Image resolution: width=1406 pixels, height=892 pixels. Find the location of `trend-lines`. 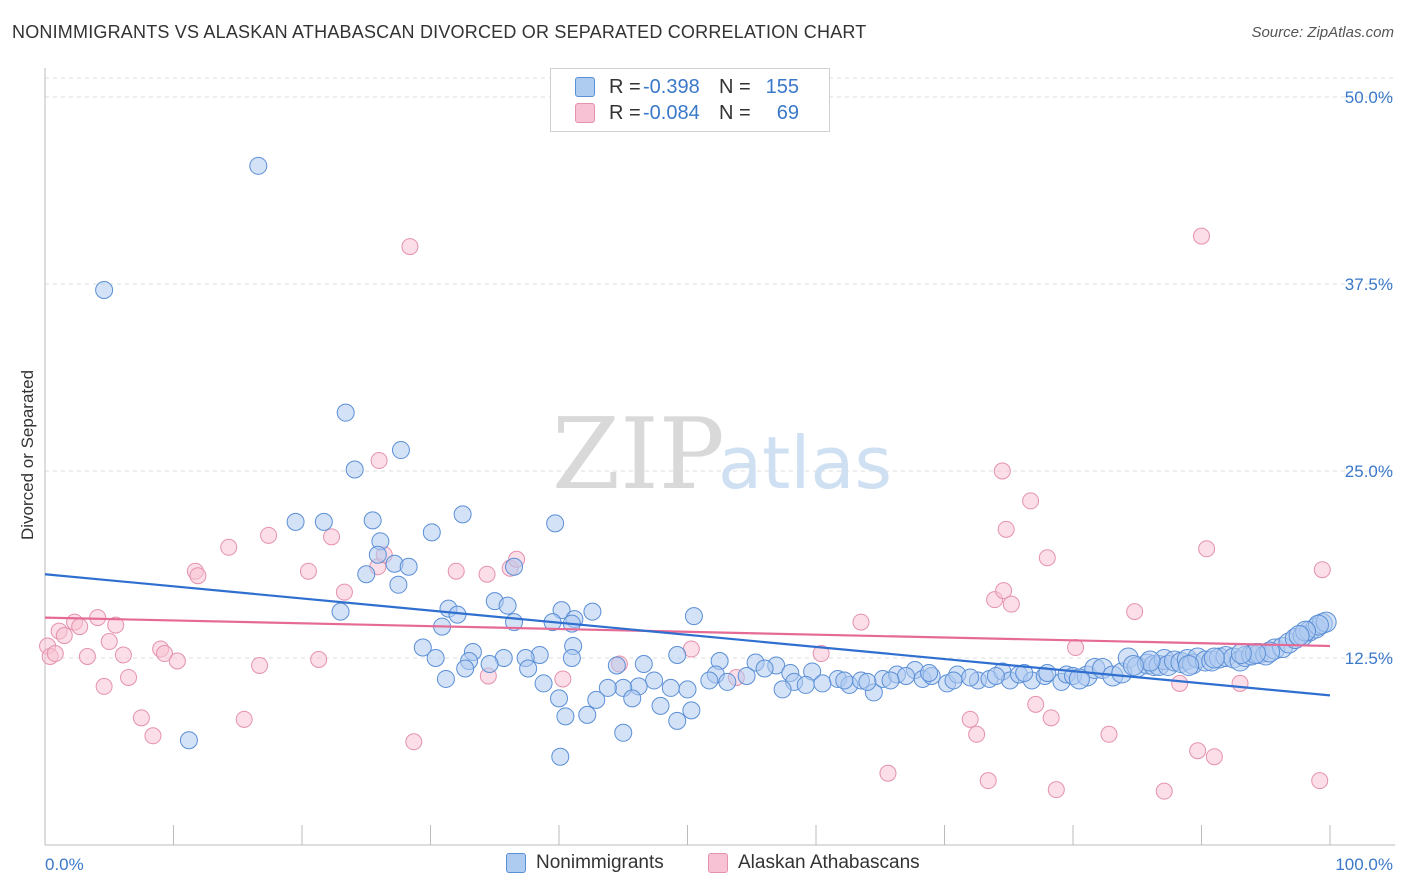

trend-lines is located at coordinates (687, 635).